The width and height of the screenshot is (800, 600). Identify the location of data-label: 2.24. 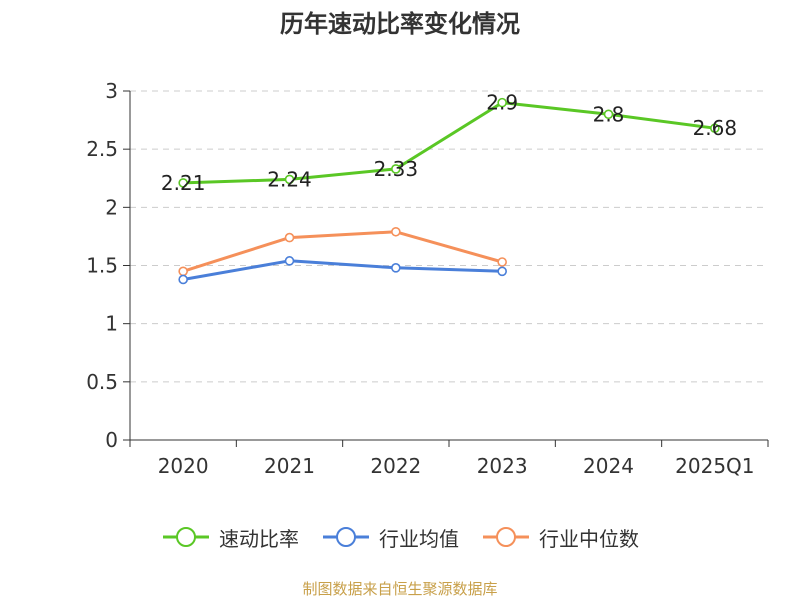
(289, 179).